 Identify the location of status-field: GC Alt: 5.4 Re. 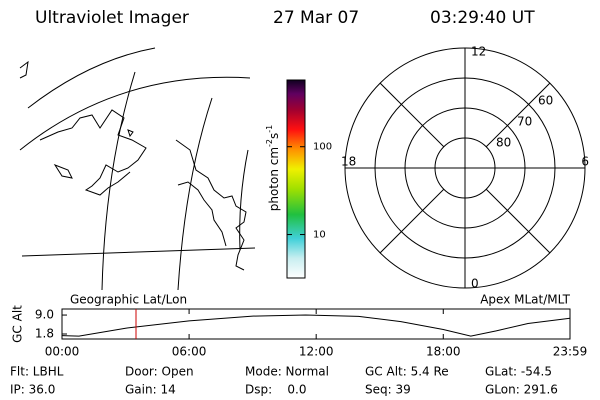
(407, 372).